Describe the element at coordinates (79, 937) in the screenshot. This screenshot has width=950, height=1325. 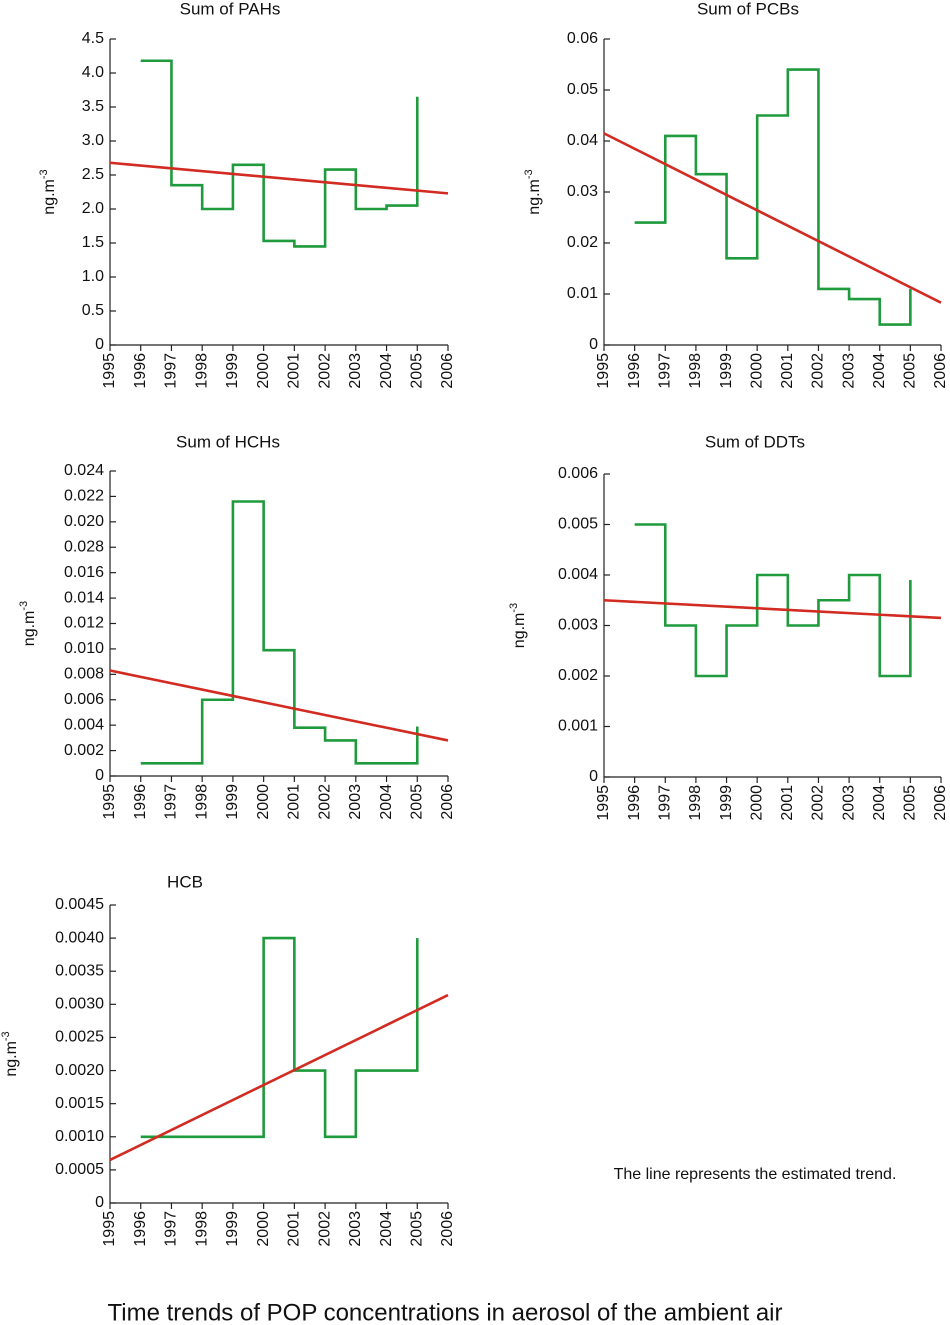
I see `y-tick-label: 0.0040` at that location.